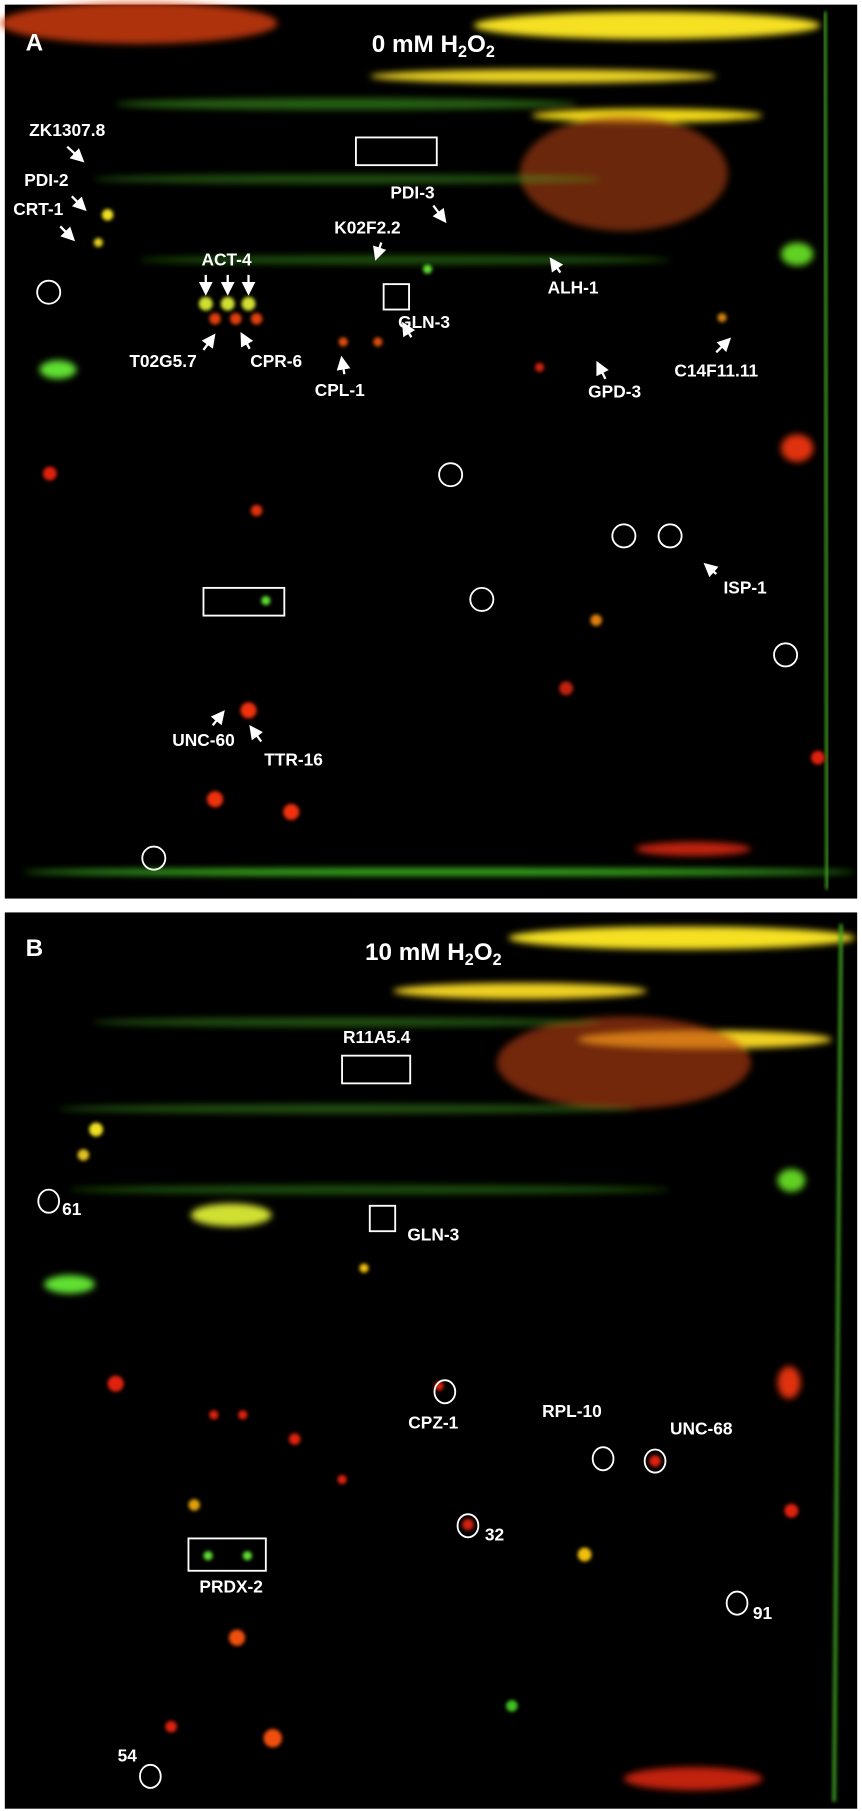  I want to click on protein-label: R11A5.4, so click(377, 1037).